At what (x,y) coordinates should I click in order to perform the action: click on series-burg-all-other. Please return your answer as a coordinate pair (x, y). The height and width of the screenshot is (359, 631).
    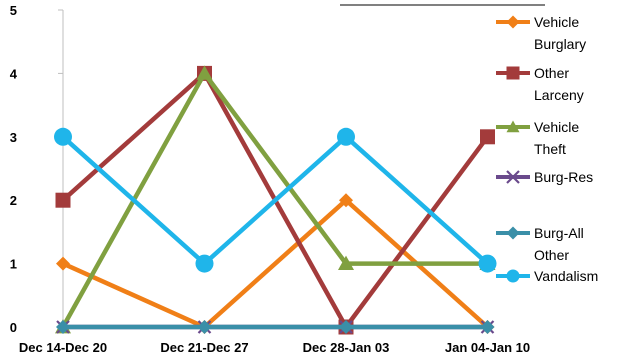
    Looking at the image, I should click on (275, 327).